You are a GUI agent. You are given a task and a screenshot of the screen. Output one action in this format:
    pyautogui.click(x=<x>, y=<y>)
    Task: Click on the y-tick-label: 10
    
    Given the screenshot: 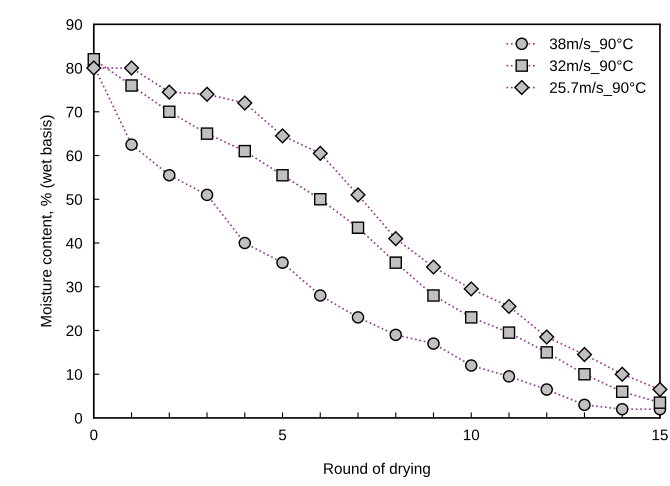 What is the action you would take?
    pyautogui.click(x=74, y=374)
    